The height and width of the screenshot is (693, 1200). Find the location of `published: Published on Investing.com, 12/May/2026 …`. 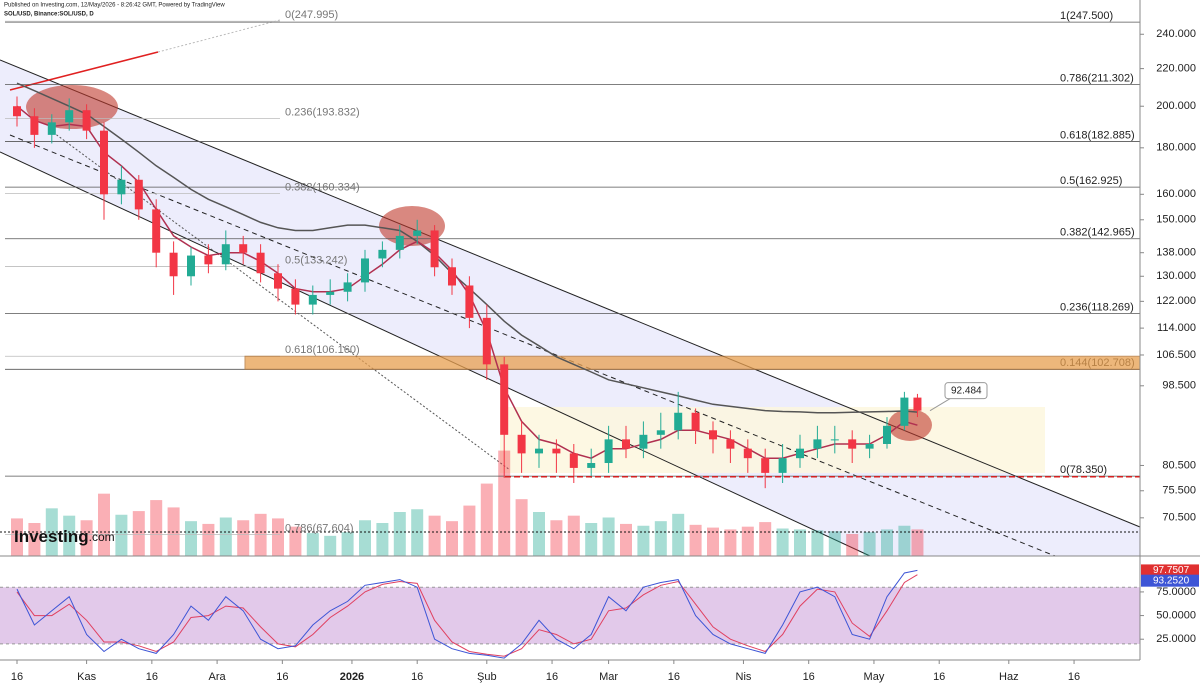

published: Published on Investing.com, 12/May/2026 … is located at coordinates (114, 6).